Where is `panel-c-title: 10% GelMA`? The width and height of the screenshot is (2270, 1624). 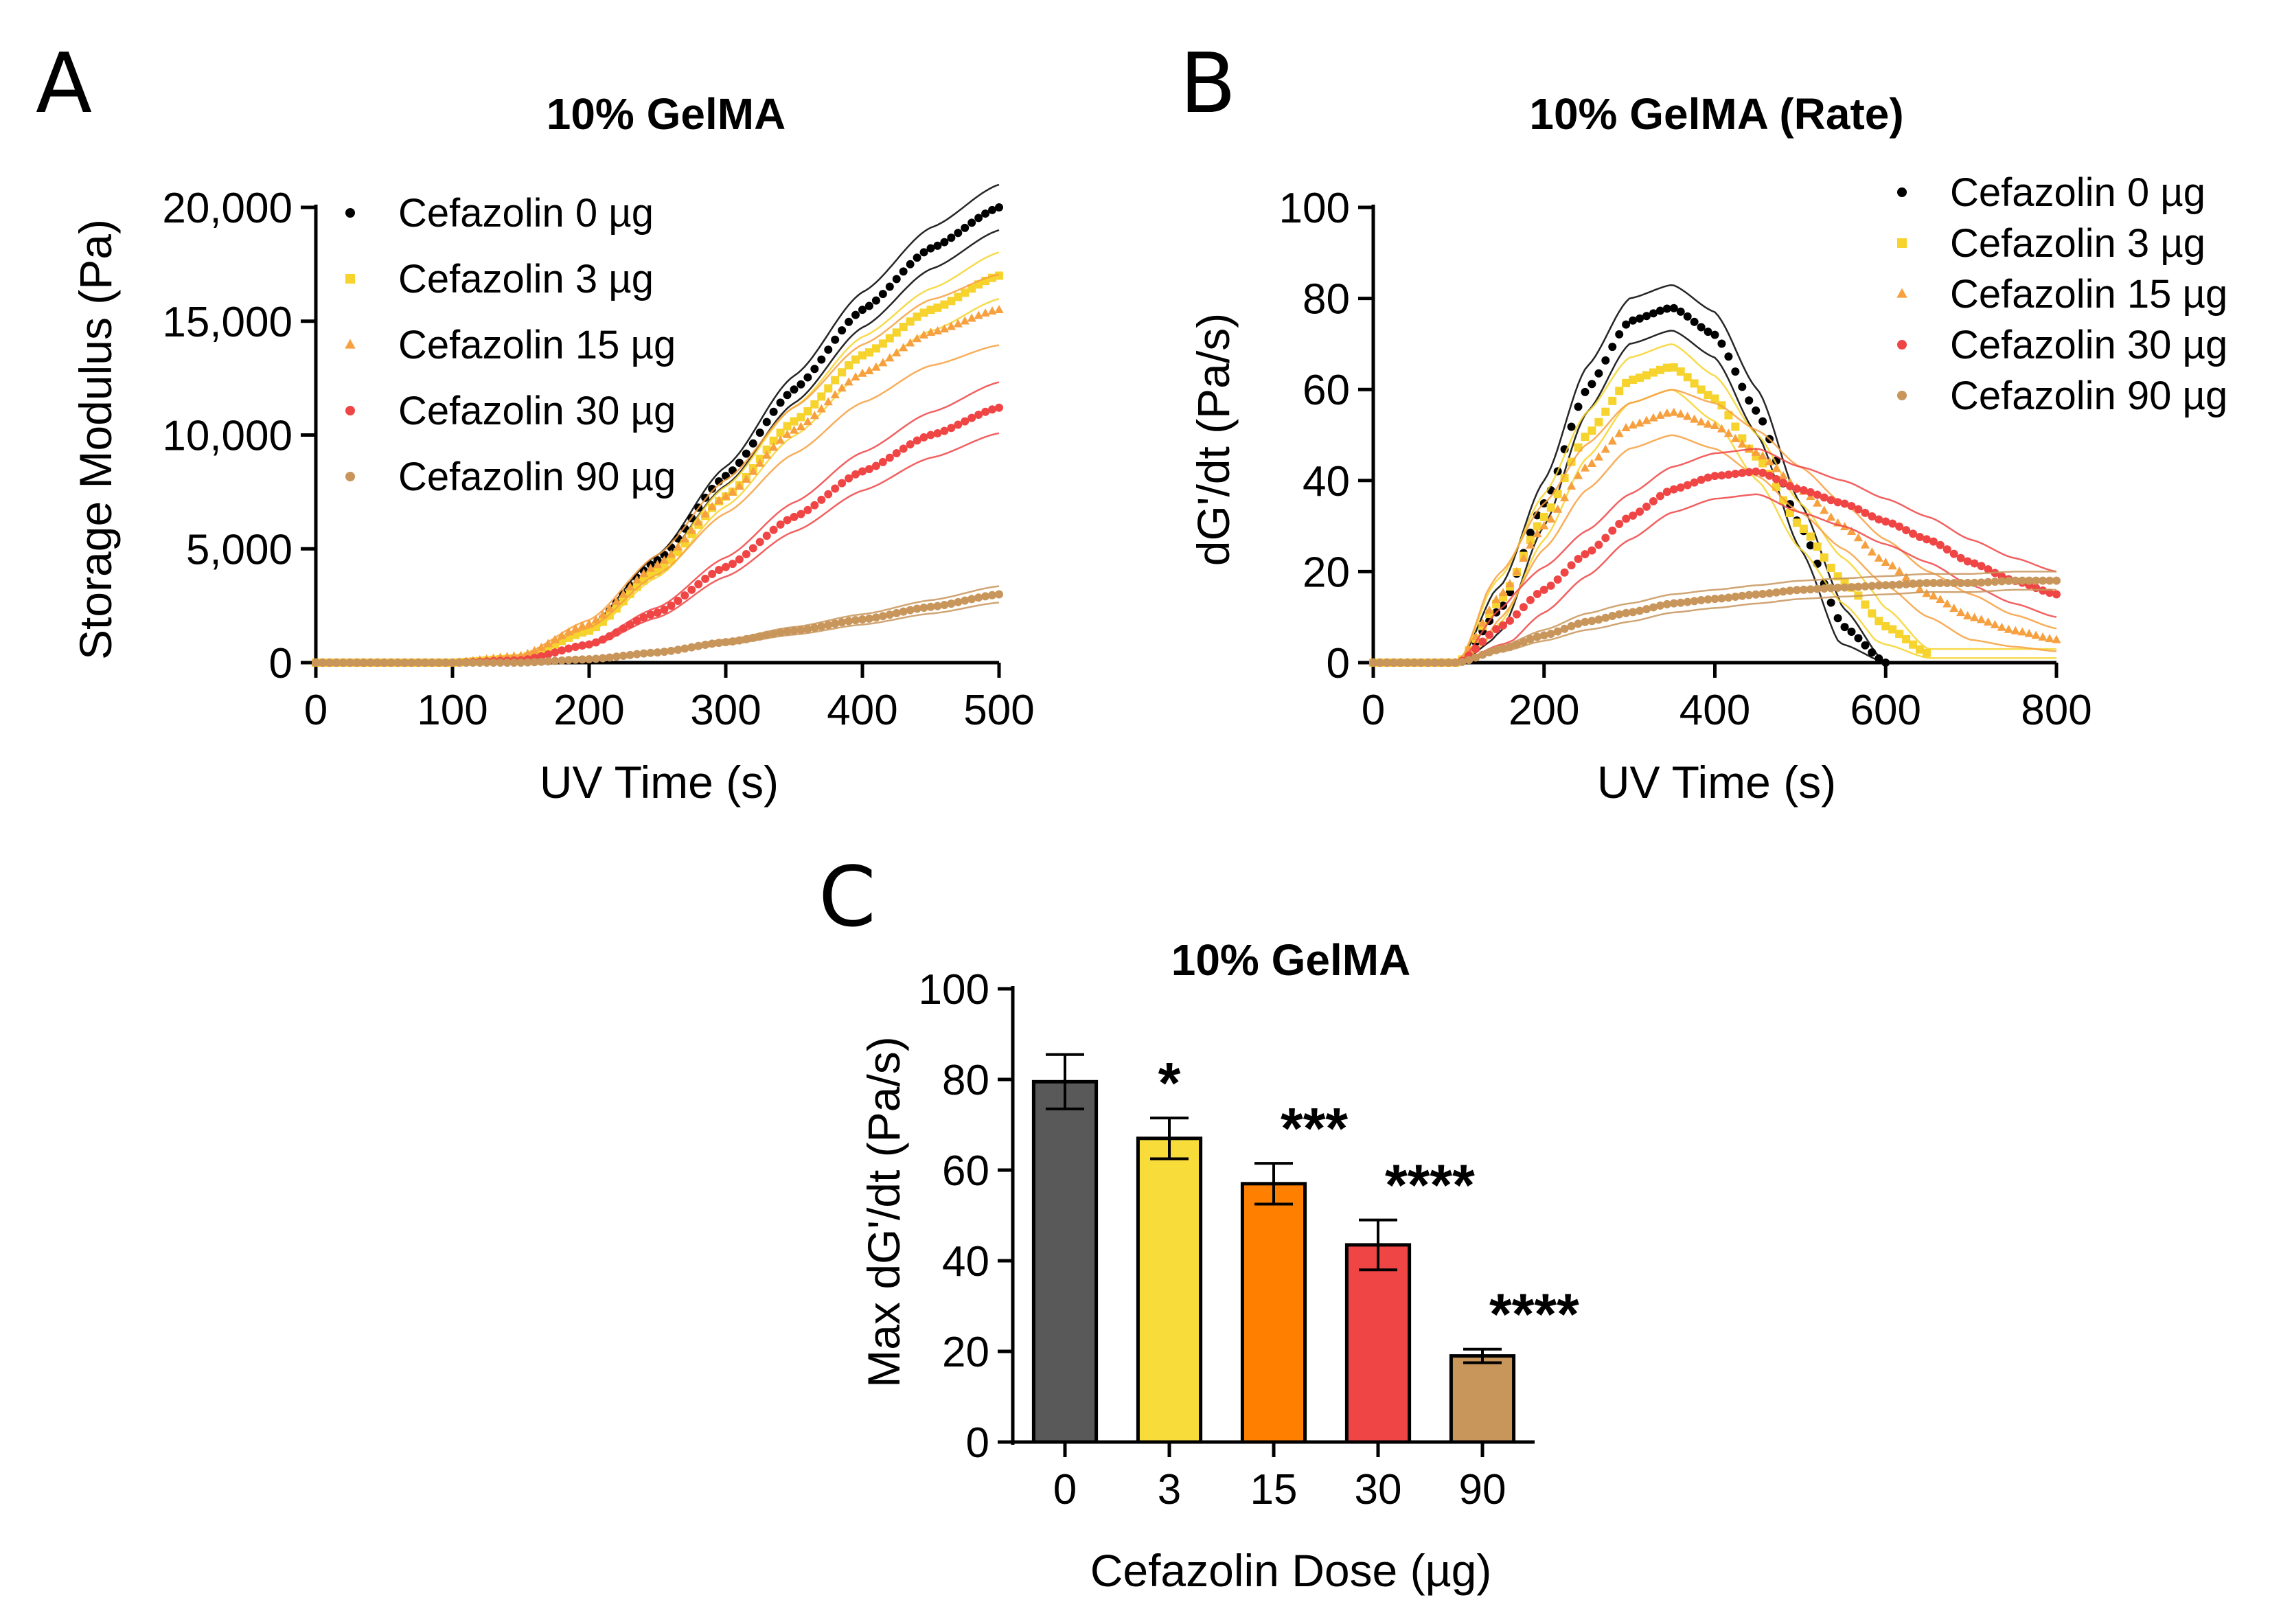 panel-c-title: 10% GelMA is located at coordinates (1291, 960).